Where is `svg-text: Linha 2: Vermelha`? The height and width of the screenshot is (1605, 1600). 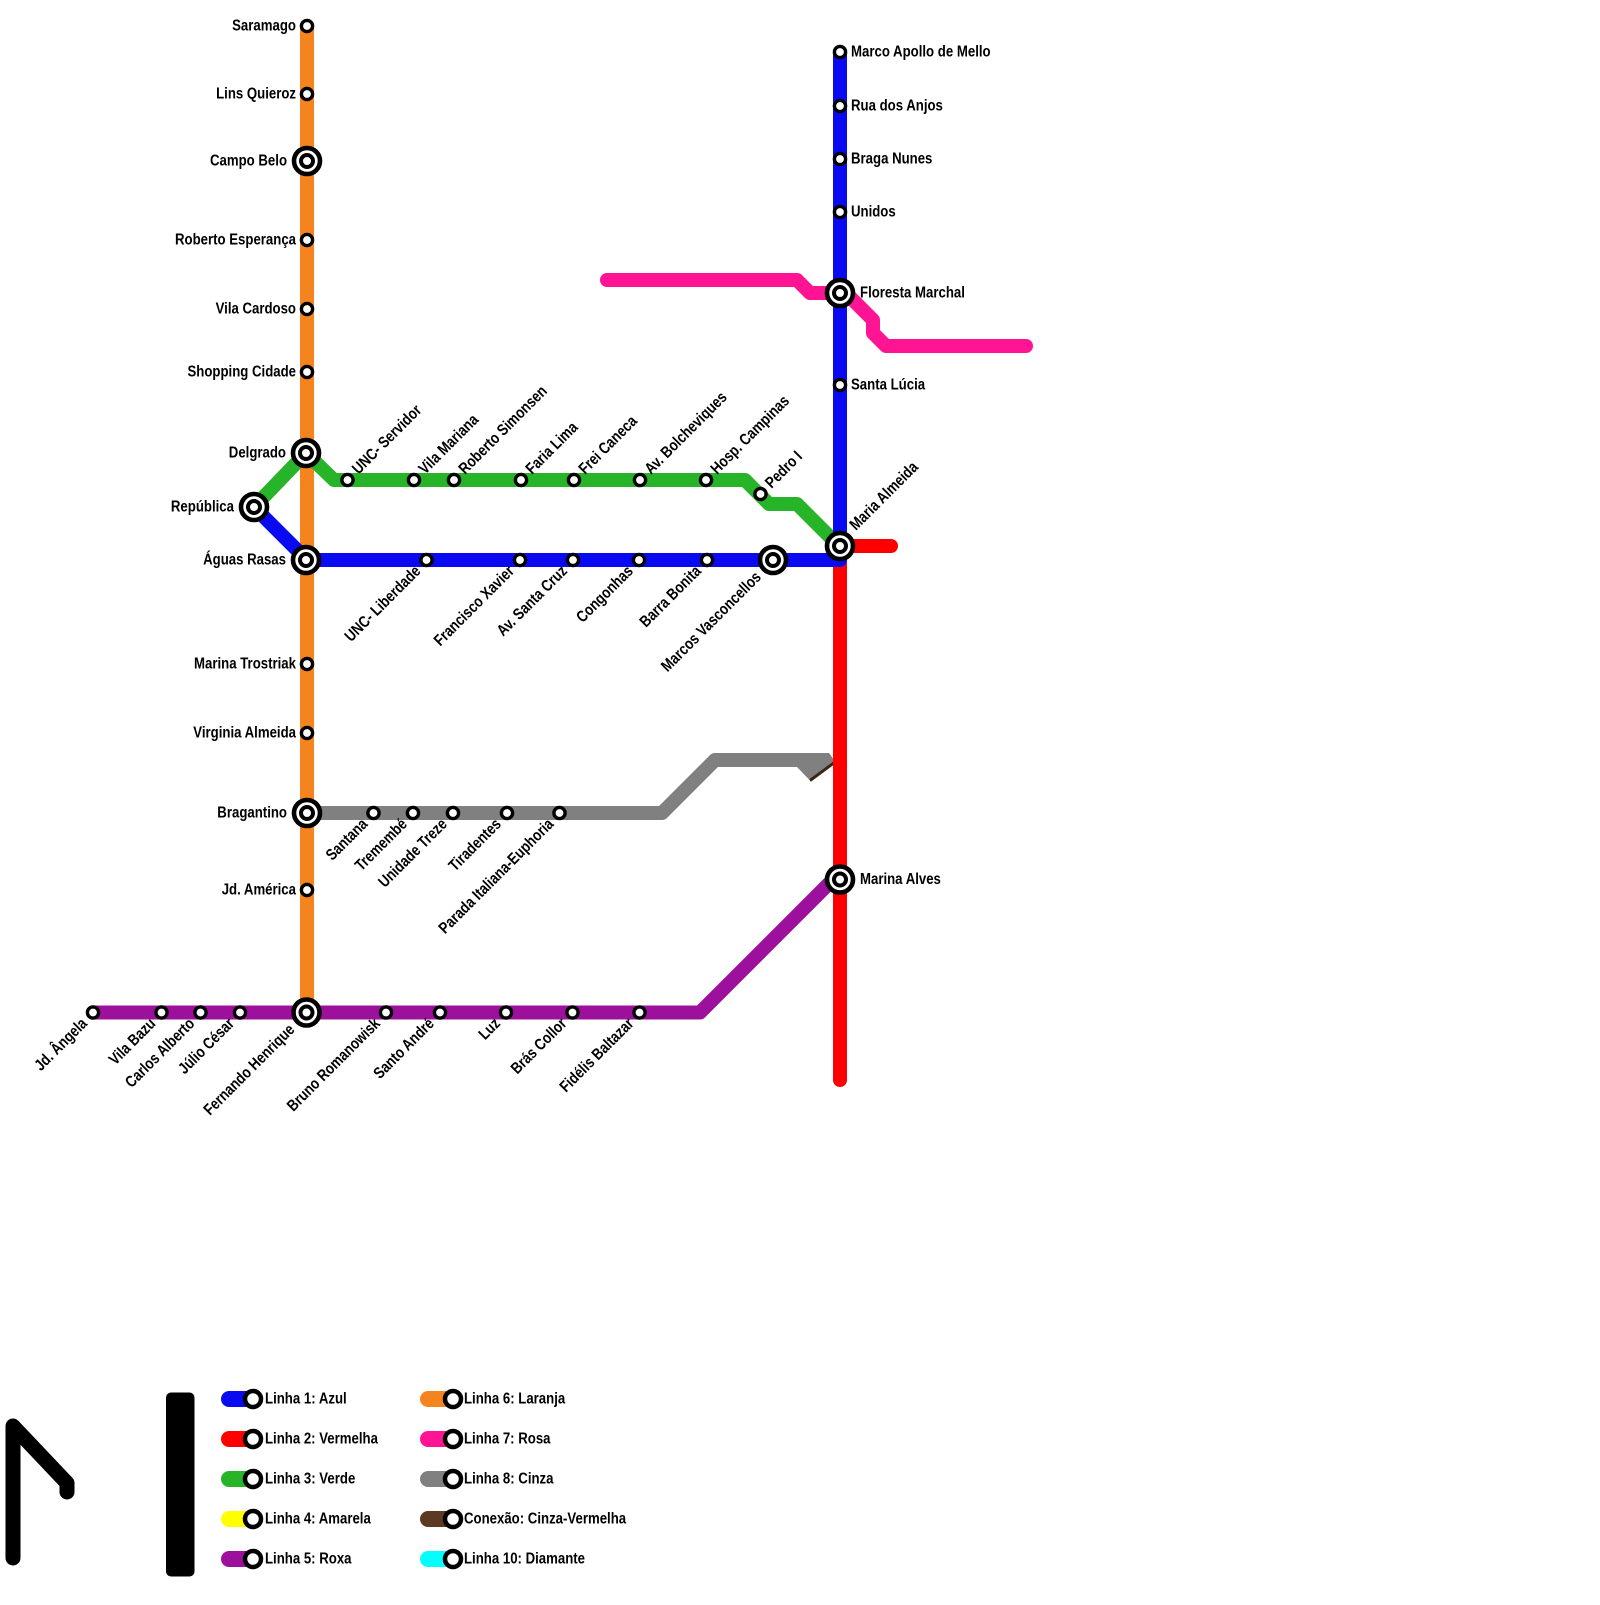
svg-text: Linha 2: Vermelha is located at coordinates (321, 1439).